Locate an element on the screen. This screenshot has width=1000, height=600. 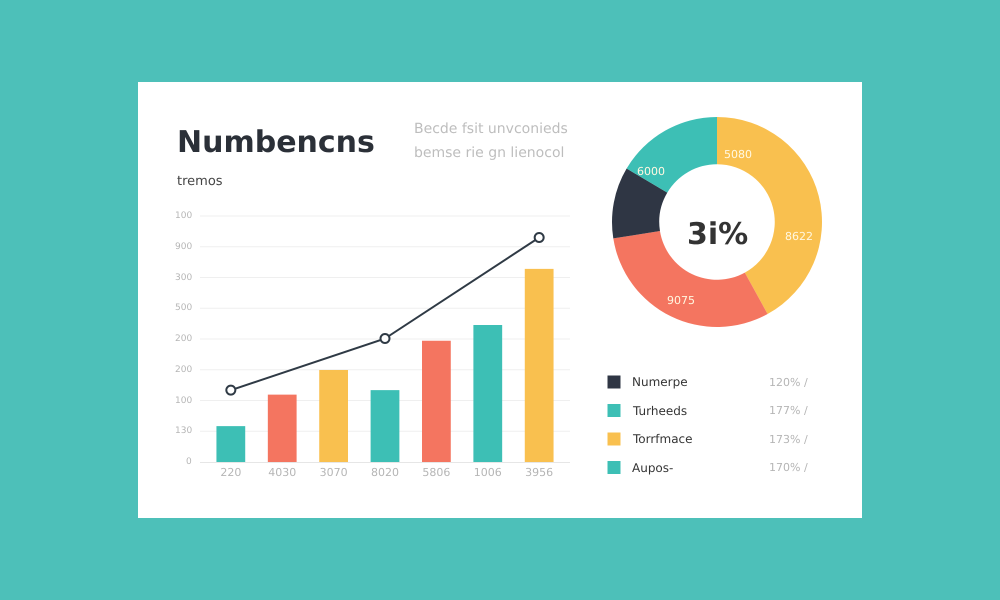
text: 8622 is located at coordinates (799, 236).